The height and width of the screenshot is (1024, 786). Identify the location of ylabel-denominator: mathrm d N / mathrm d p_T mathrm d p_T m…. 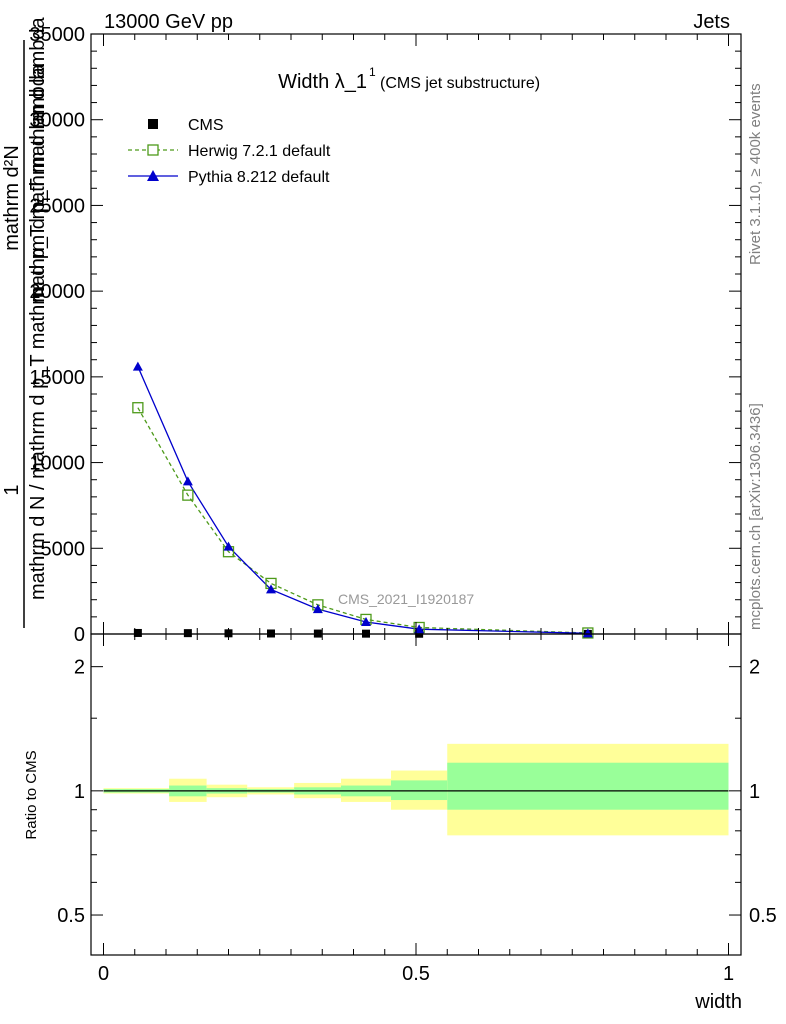
(38, 331).